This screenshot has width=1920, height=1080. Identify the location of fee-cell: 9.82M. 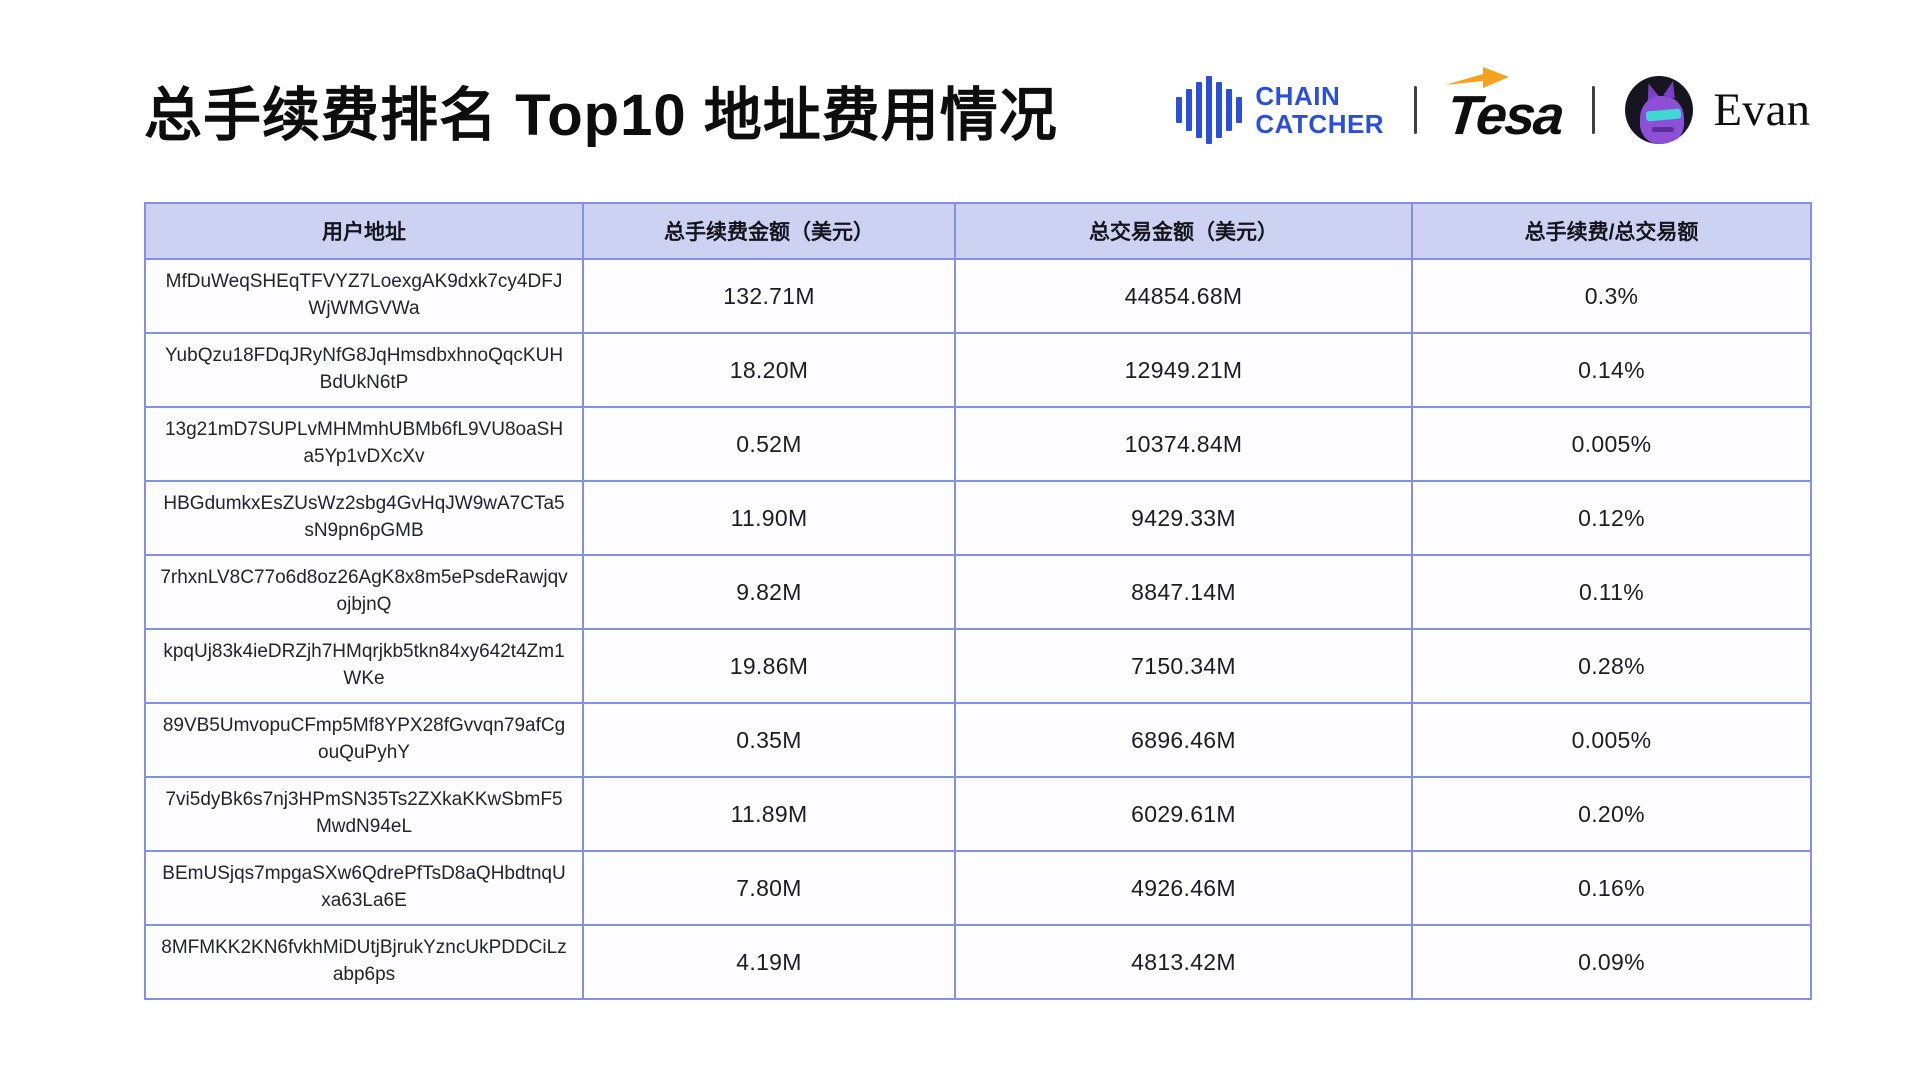
(769, 592).